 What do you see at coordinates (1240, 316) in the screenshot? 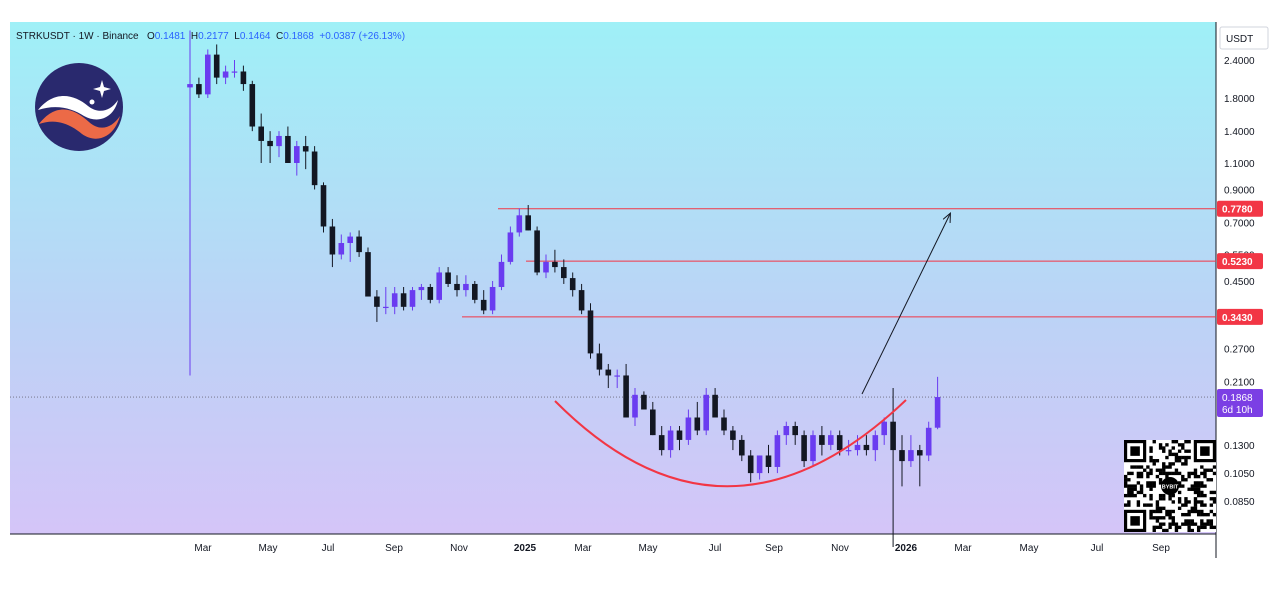
I see `price-level-tag: 0.3430` at bounding box center [1240, 316].